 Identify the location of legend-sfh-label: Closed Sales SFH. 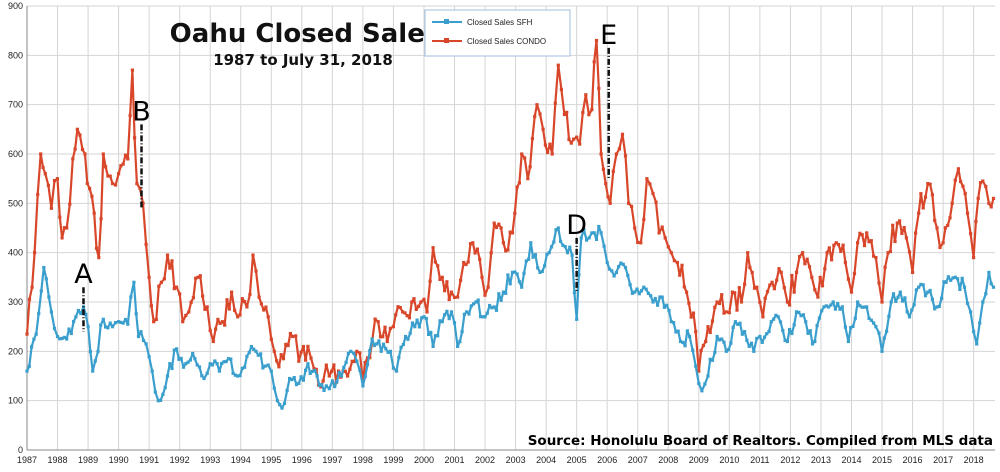
(500, 22).